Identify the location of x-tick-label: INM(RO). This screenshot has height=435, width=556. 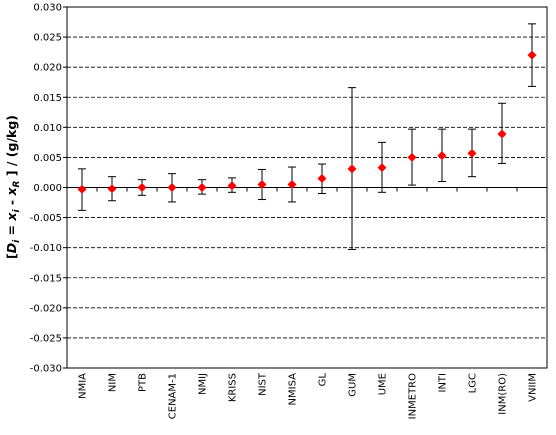
(503, 394).